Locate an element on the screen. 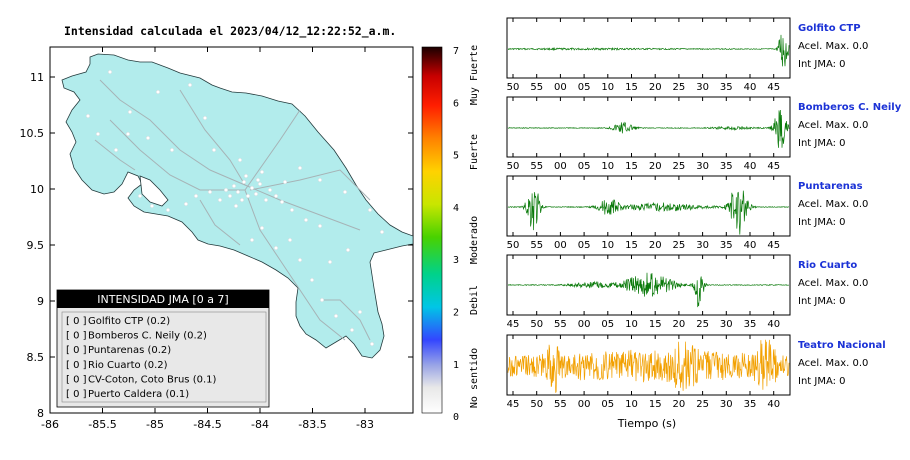 This screenshot has height=460, width=910. station-info: Rio Cuarto Acel. Max. 0.0 Int JMA: 0 is located at coordinates (833, 284).